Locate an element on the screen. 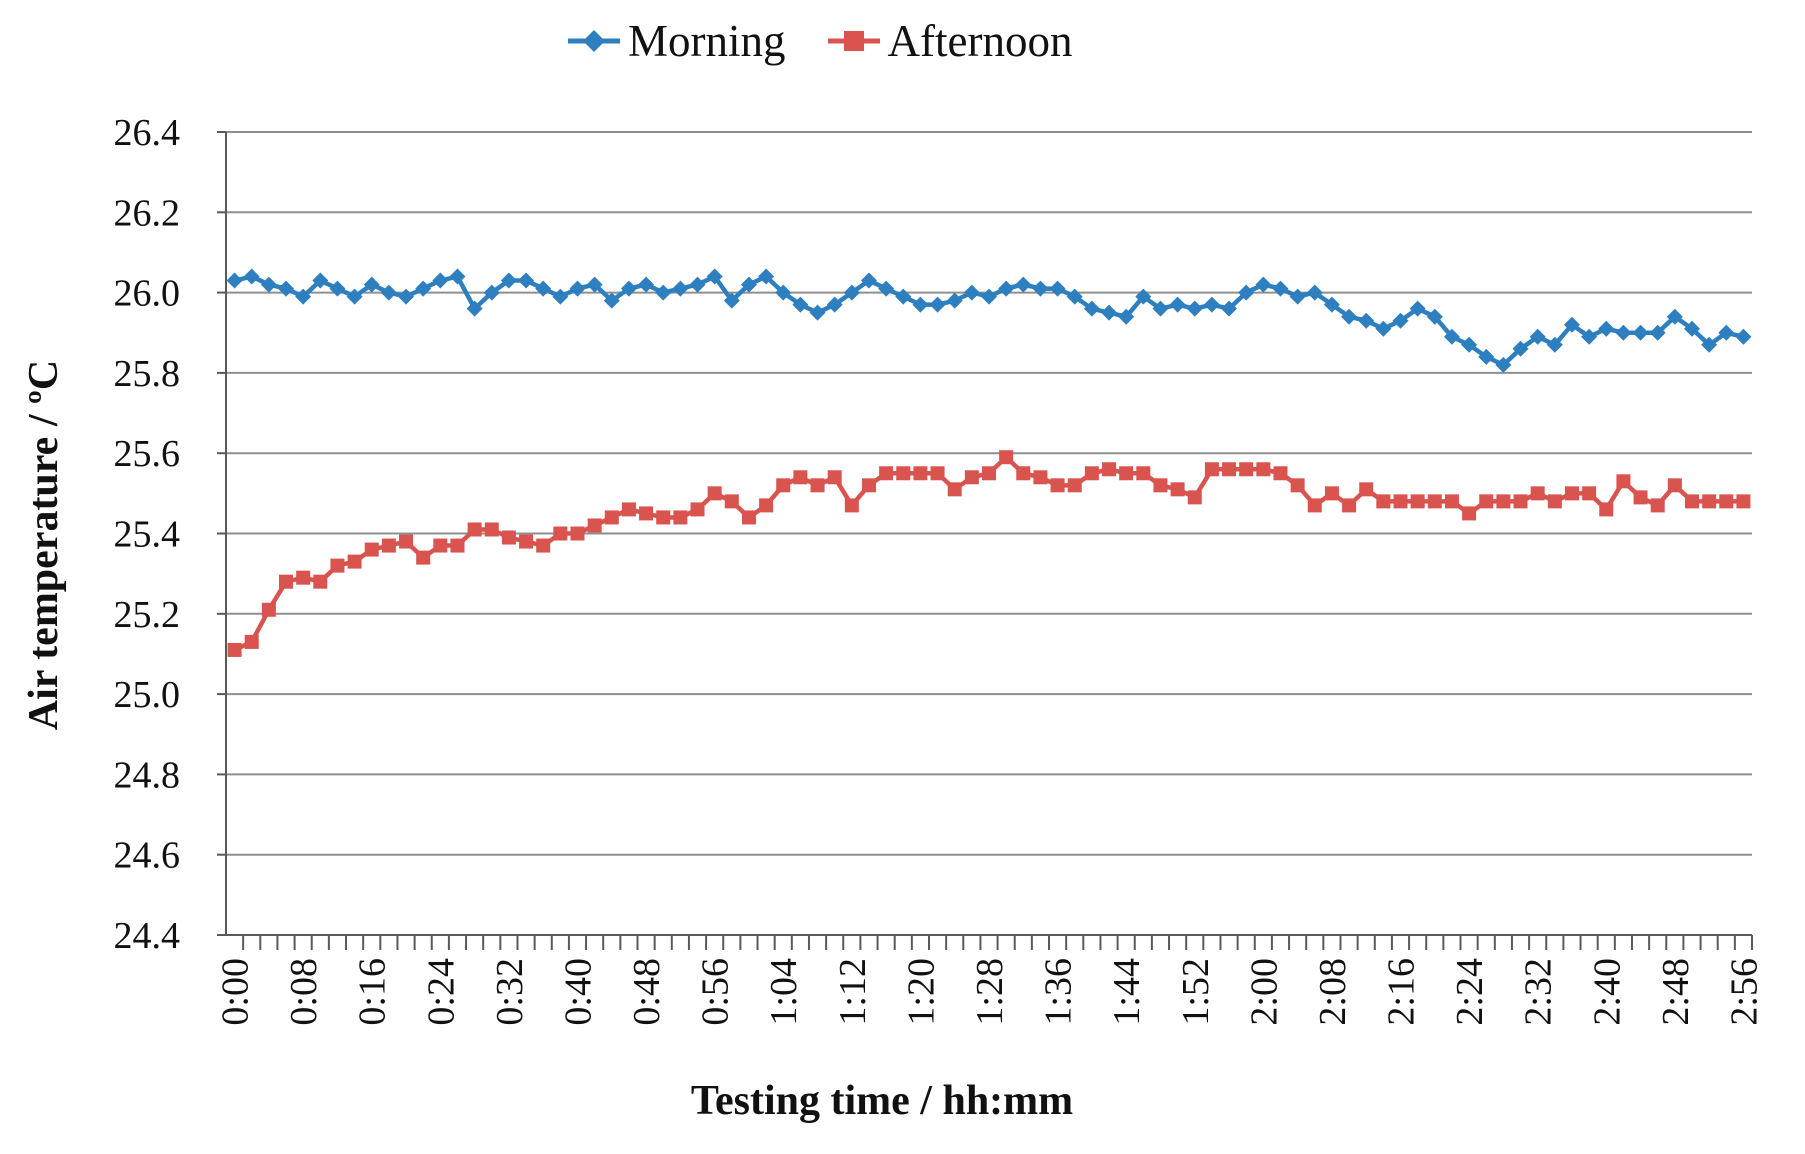  y-tick-label: 26.2 is located at coordinates (147, 213).